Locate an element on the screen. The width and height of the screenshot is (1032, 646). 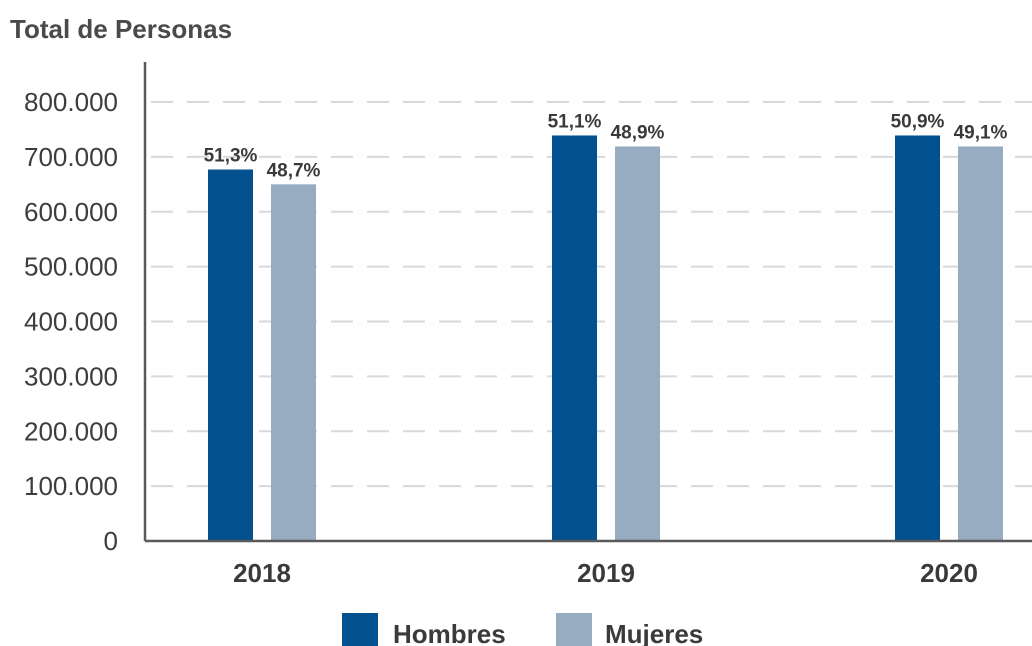
legend-label-hombres: Hombres is located at coordinates (449, 632).